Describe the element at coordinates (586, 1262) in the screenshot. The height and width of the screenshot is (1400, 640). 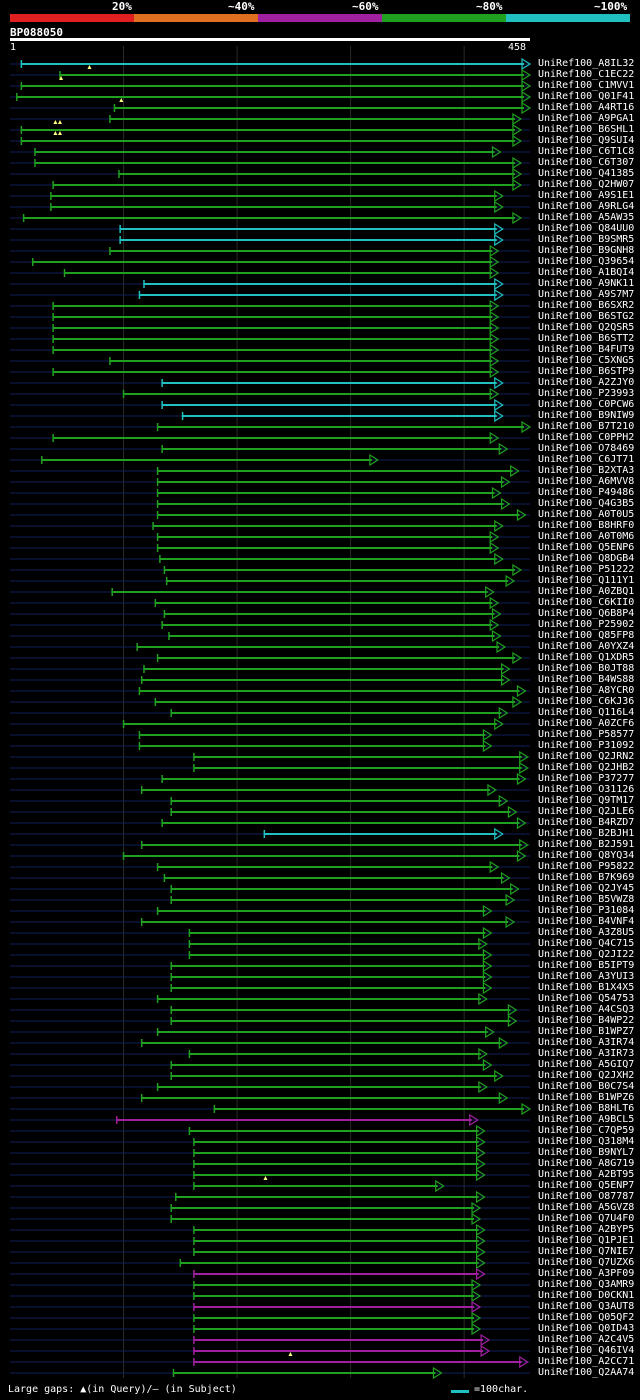
I see `hit-label: UniRef100_Q7UZX6` at that location.